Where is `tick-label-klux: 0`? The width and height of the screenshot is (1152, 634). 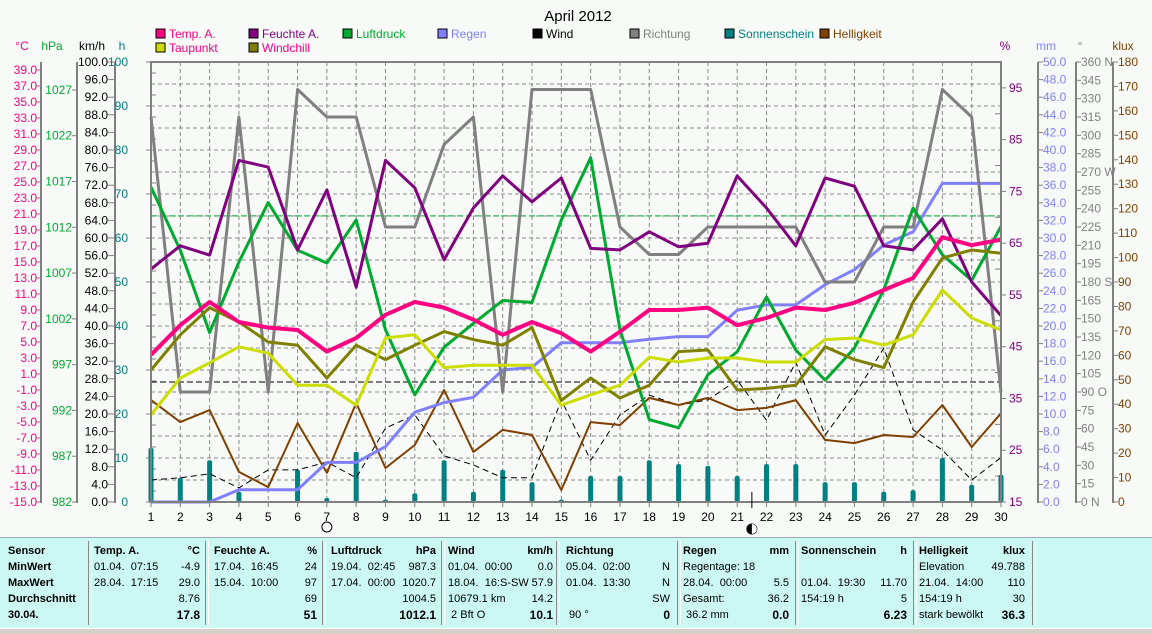
tick-label-klux: 0 is located at coordinates (1121, 502).